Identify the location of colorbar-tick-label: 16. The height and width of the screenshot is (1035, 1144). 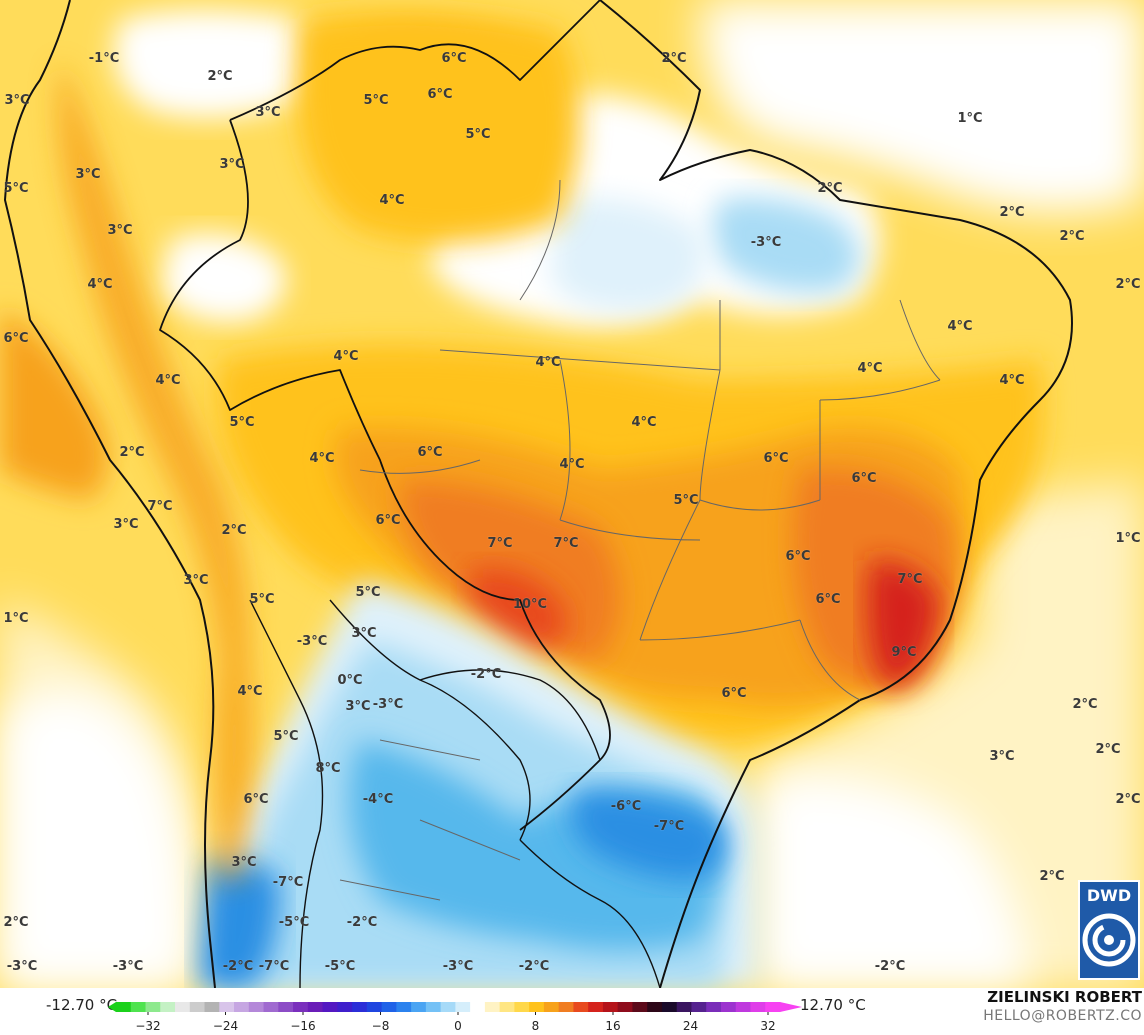
(612, 1026).